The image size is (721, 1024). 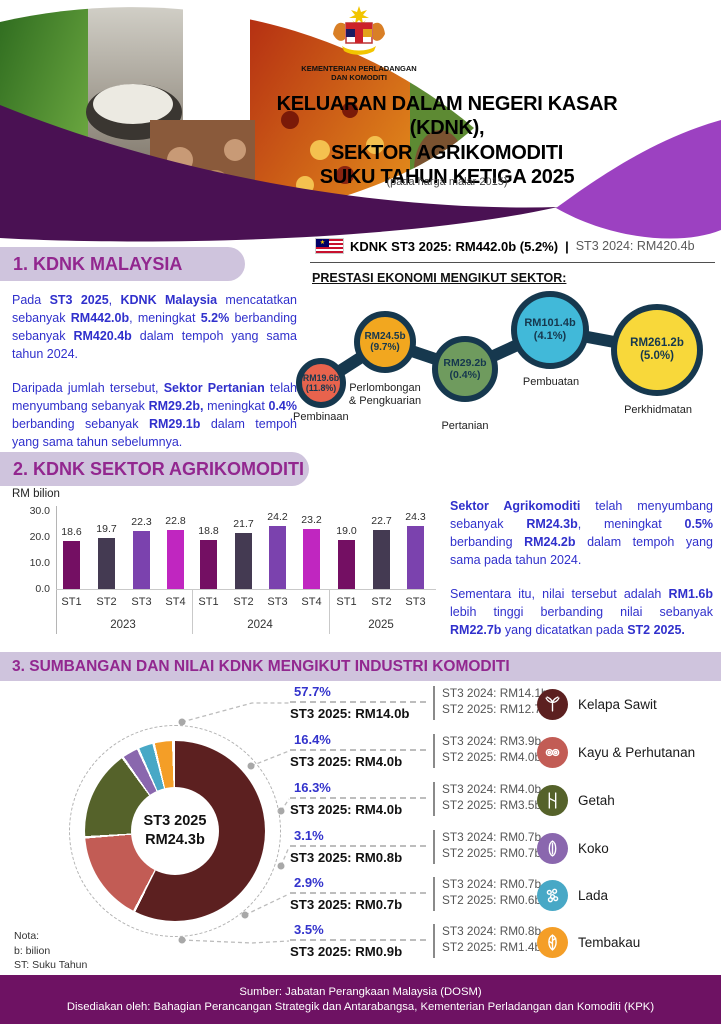 I want to click on sector-label: Perlombongan & Pengkuarian, so click(x=385, y=394).